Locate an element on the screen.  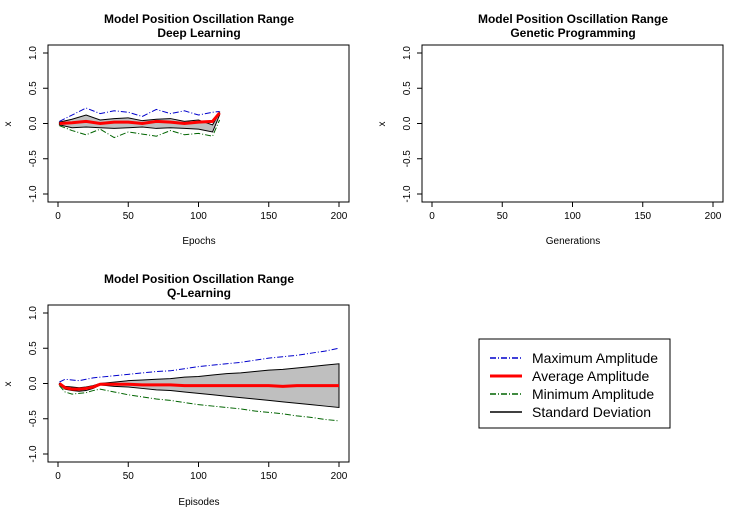
chart-subtitle: Q-Learning is located at coordinates (199, 293).